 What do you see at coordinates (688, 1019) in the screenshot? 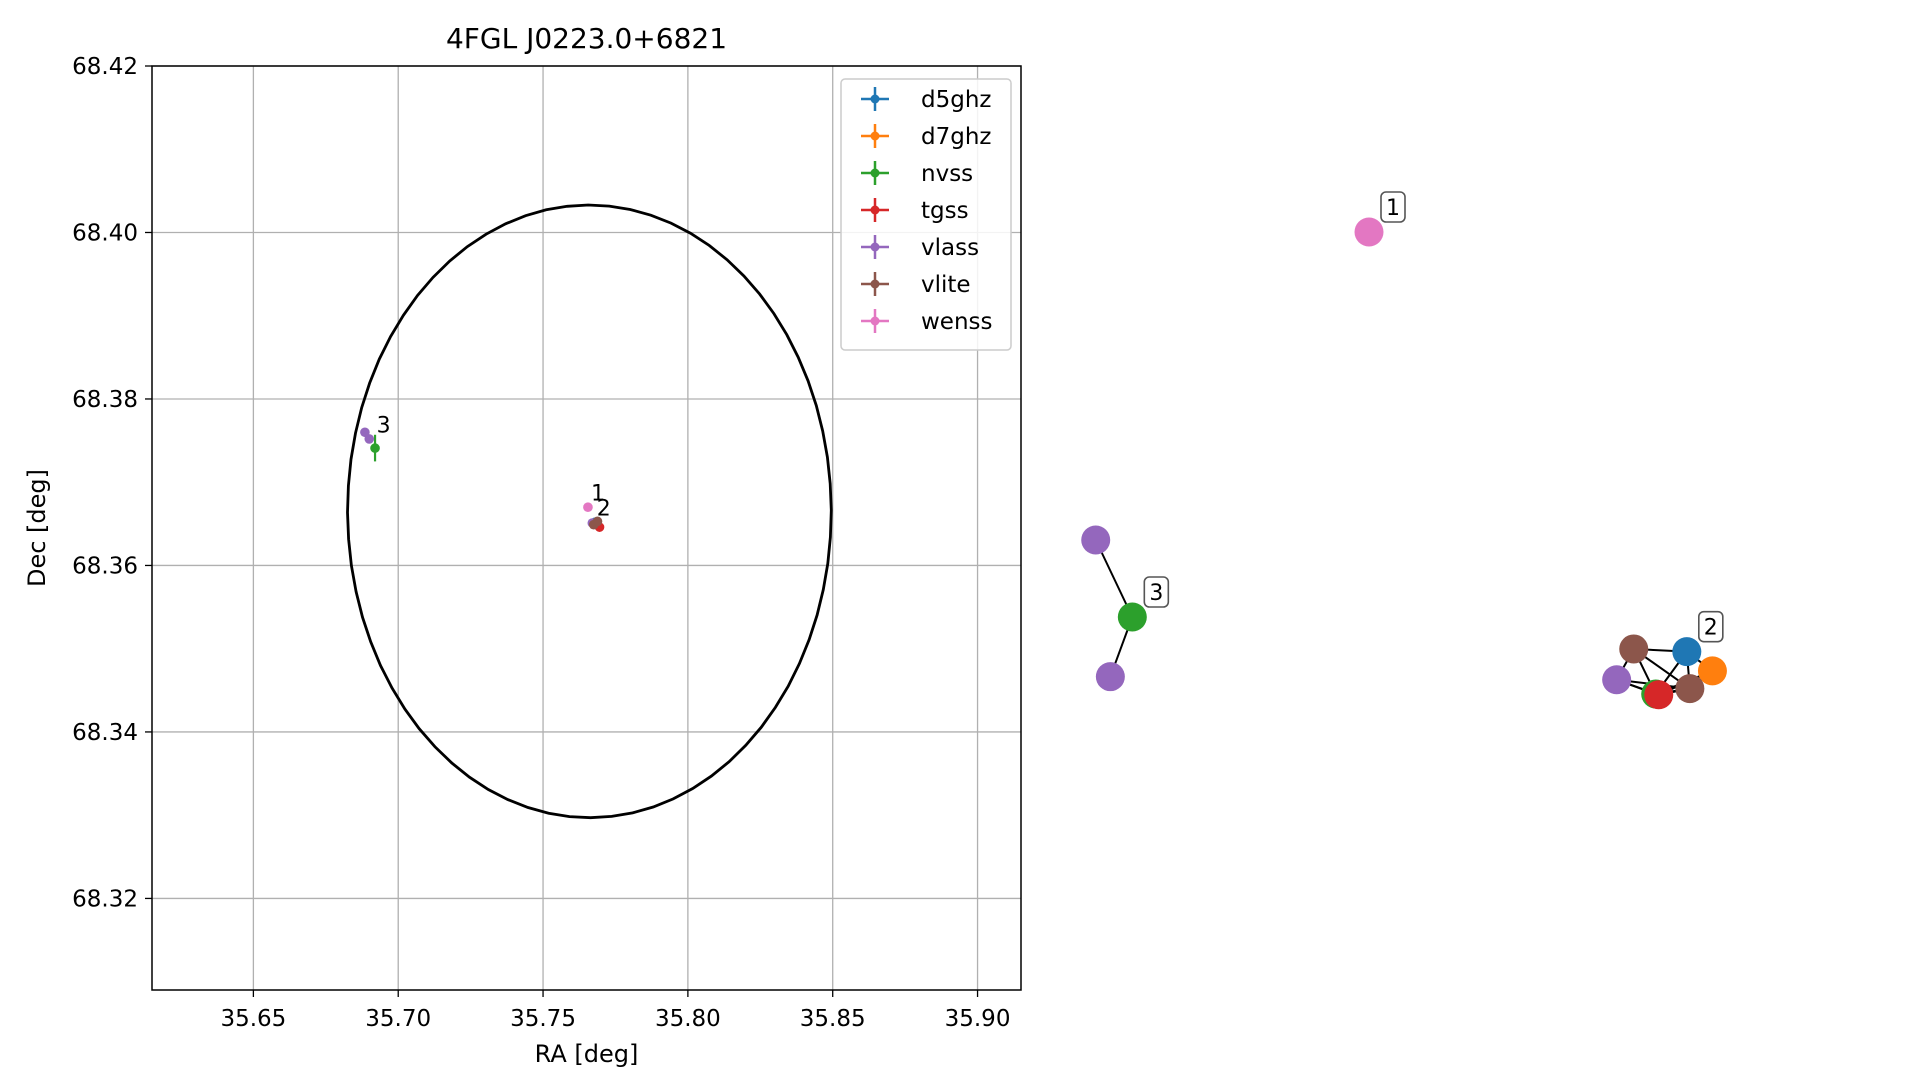
I see `x-tick-label: 35.80` at bounding box center [688, 1019].